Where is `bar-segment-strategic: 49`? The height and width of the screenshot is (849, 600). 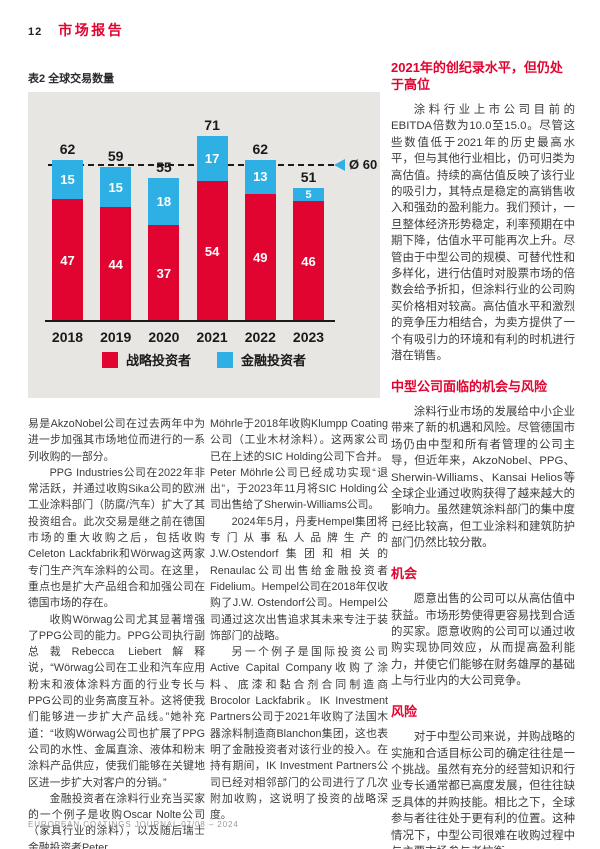 bar-segment-strategic: 49 is located at coordinates (260, 257).